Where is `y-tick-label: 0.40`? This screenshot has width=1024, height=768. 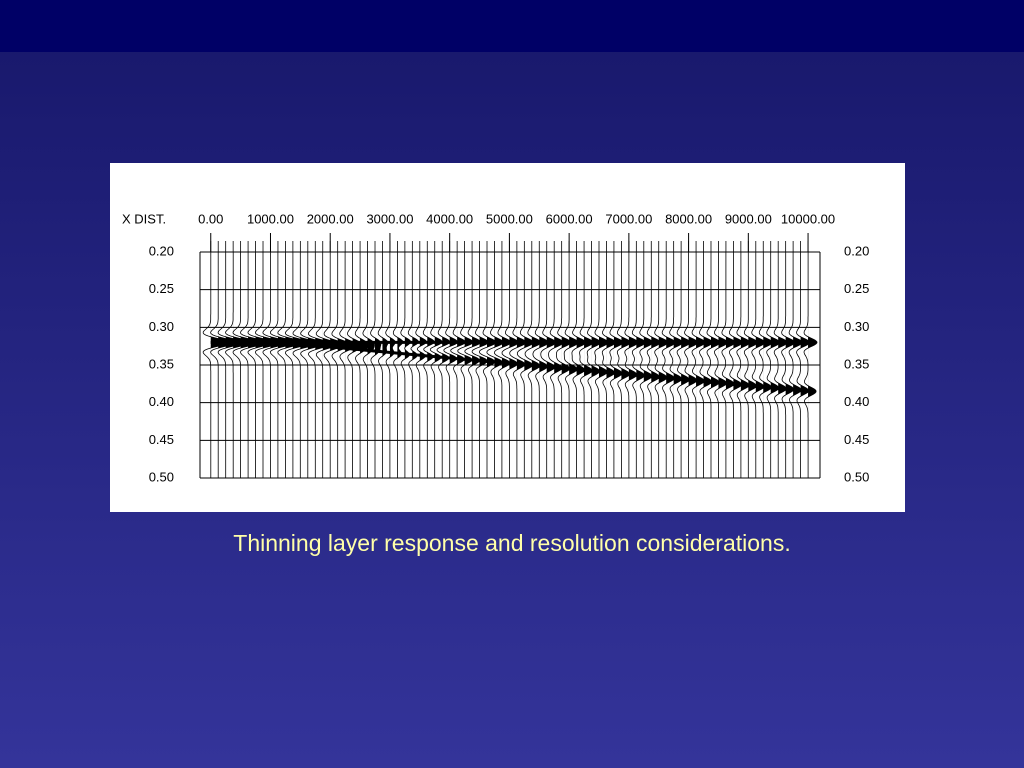
y-tick-label: 0.40 is located at coordinates (161, 401).